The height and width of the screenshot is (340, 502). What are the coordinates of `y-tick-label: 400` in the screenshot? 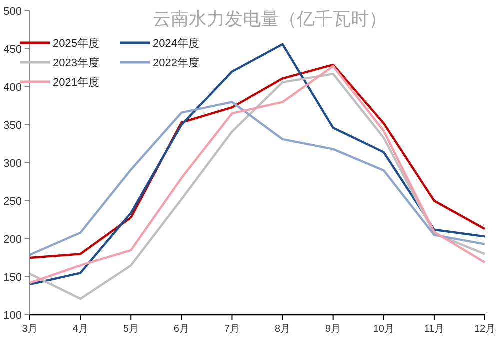 It's located at (13, 88).